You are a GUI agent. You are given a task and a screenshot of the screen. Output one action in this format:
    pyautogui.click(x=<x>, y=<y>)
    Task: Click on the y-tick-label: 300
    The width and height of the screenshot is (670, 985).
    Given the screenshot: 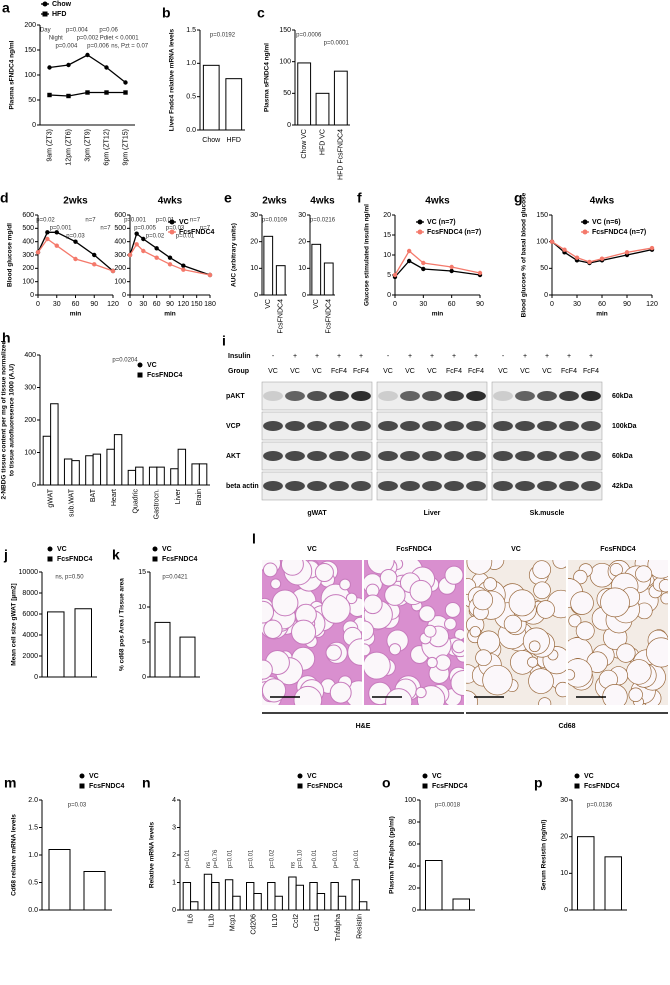 What is the action you would take?
    pyautogui.click(x=28, y=255)
    